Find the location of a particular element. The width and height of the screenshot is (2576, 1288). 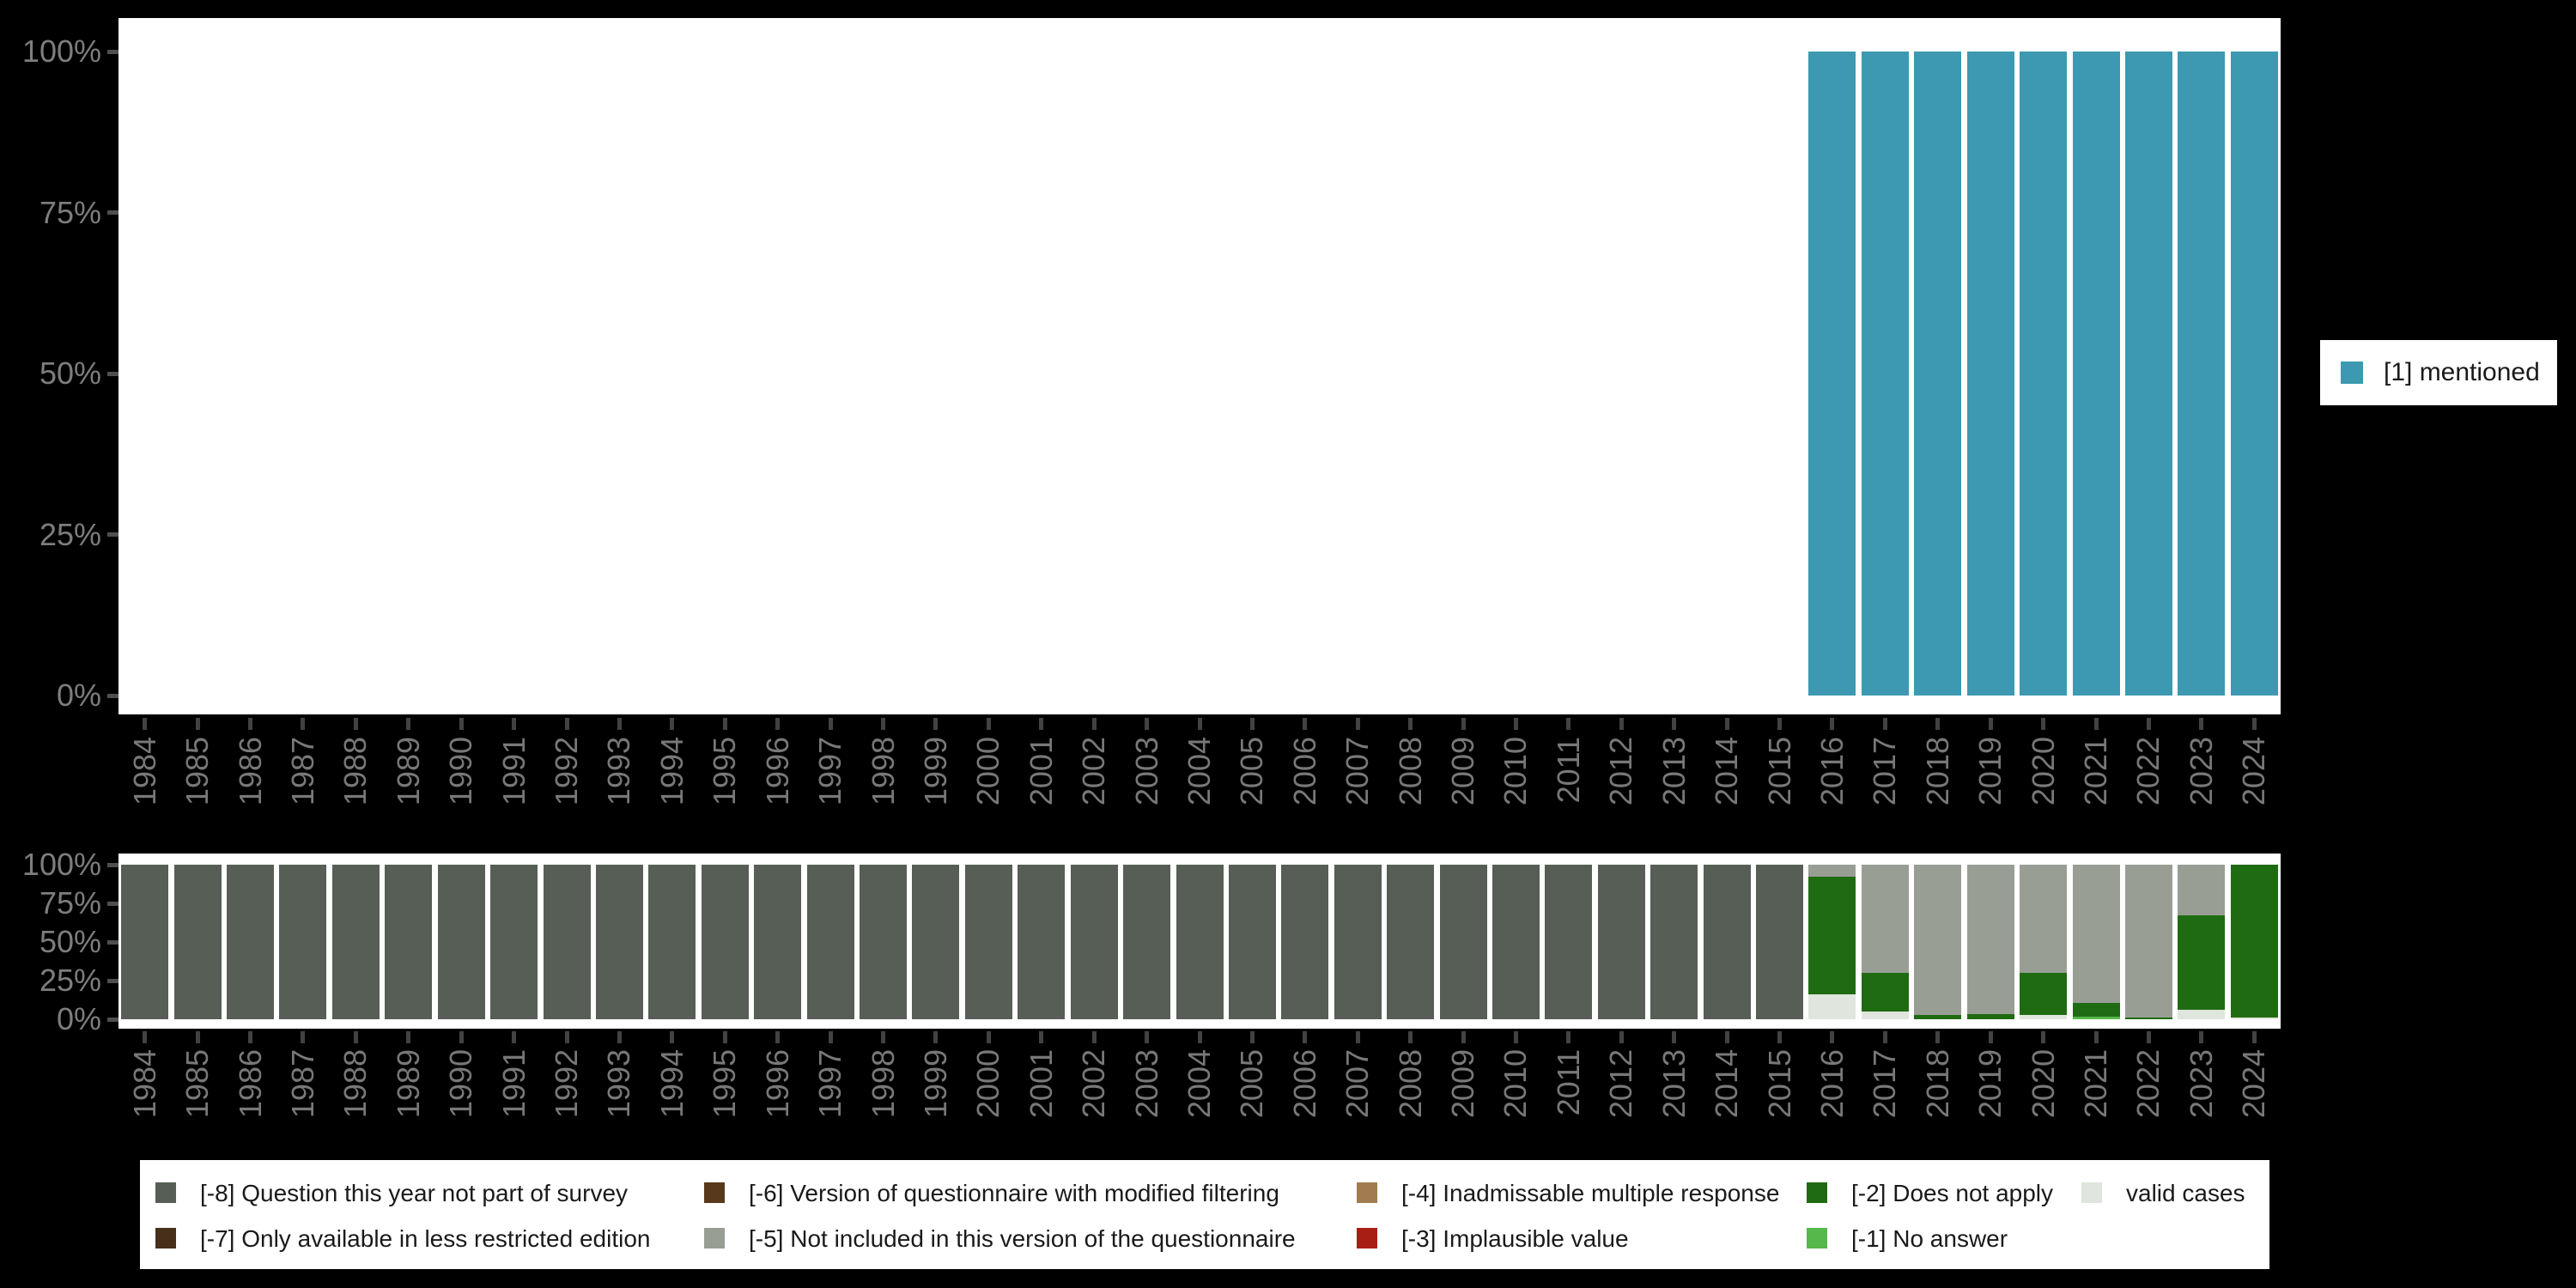

bar-segment-2019-mentioned is located at coordinates (1990, 374).